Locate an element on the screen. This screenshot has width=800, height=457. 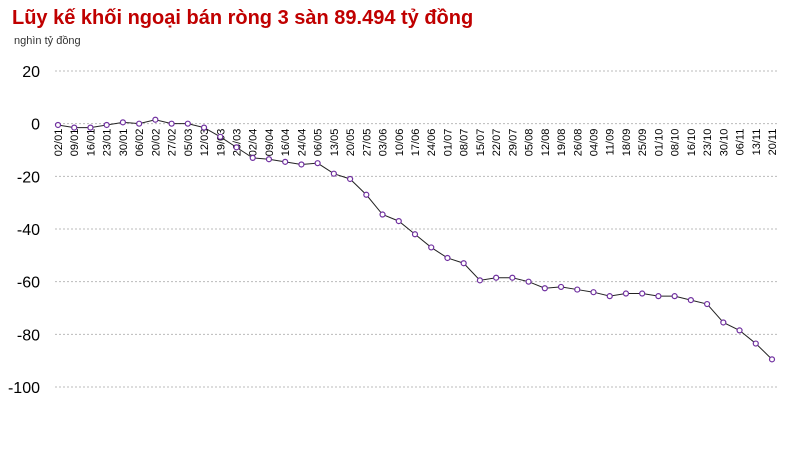
x-tick-label: 12/08 is located at coordinates (546, 143).